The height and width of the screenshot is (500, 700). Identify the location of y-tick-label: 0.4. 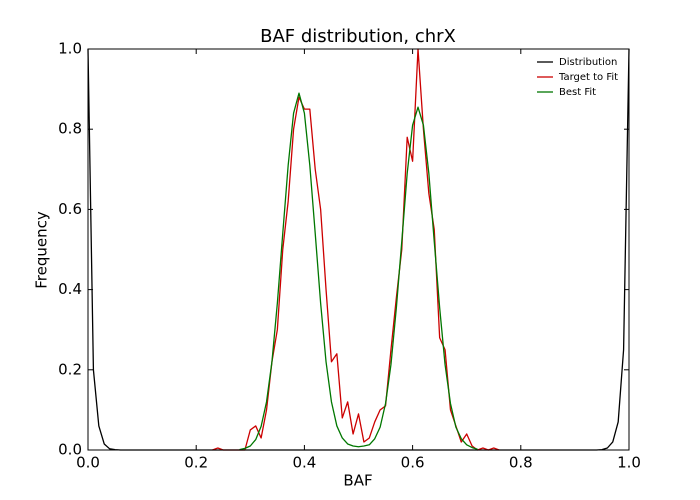
(70, 289).